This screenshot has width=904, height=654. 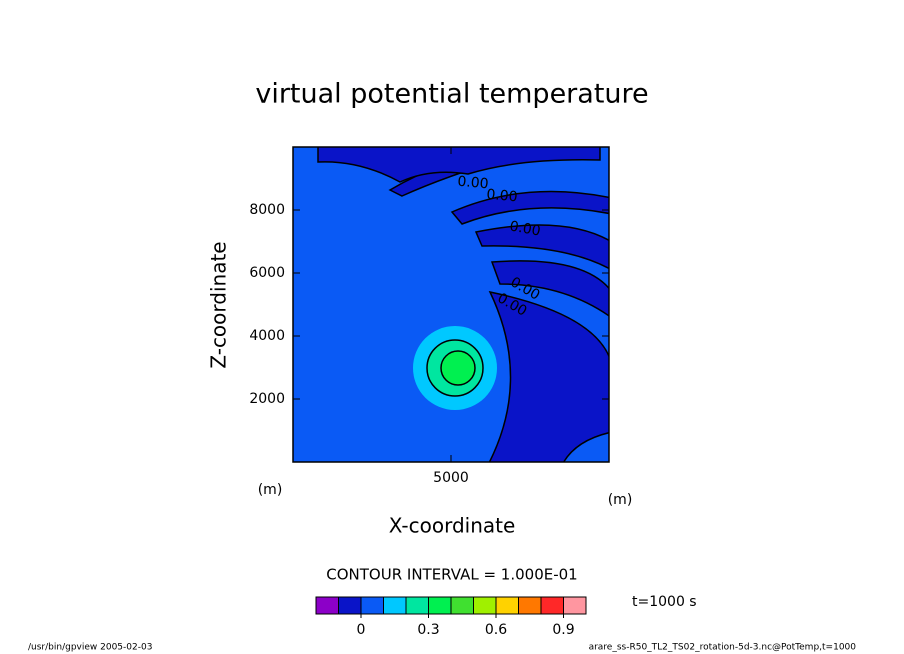 I want to click on x-unit: (m), so click(x=620, y=500).